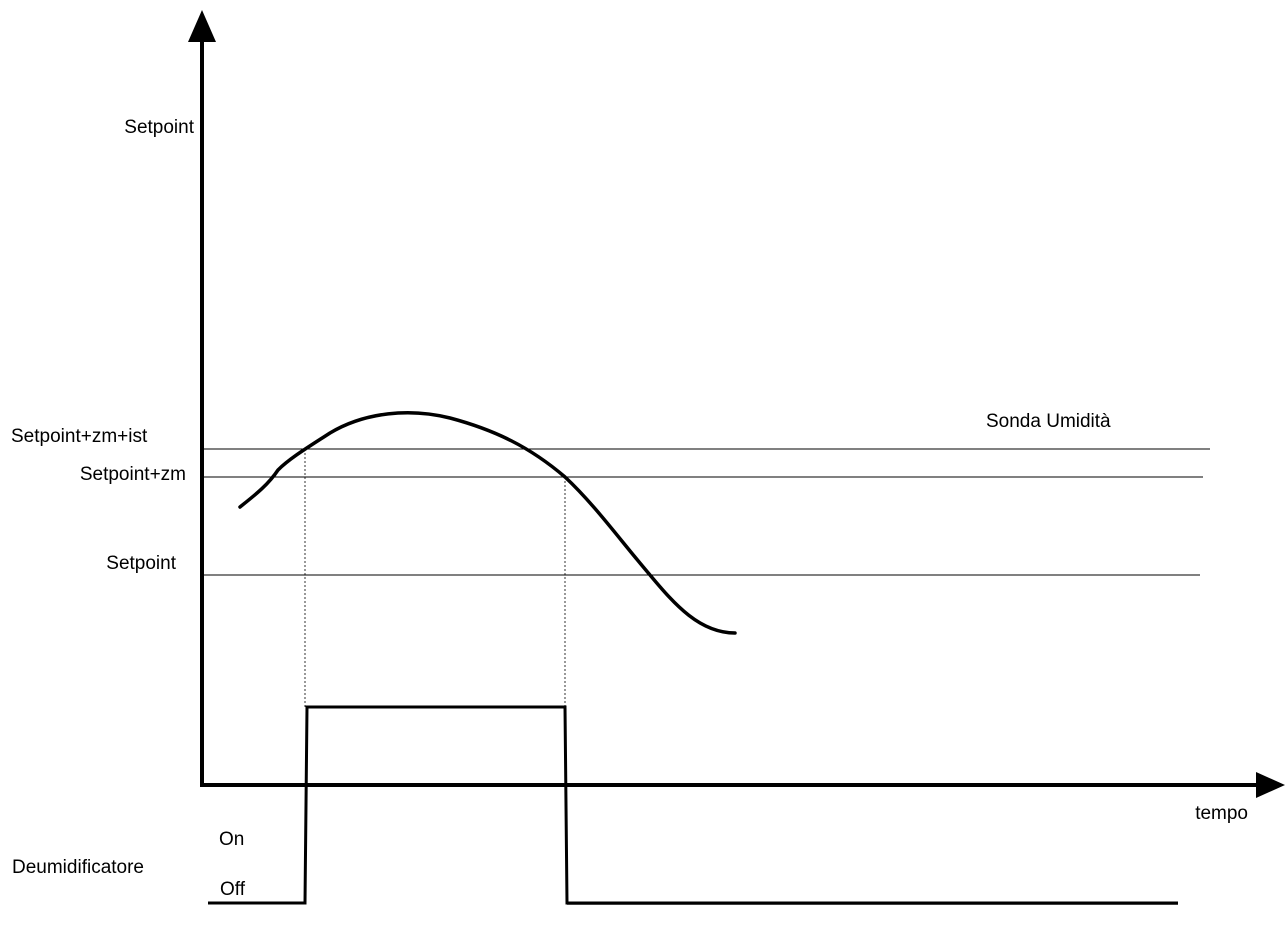  I want to click on label-setpoint-zm-ist: Setpoint+zm+ist, so click(79, 436).